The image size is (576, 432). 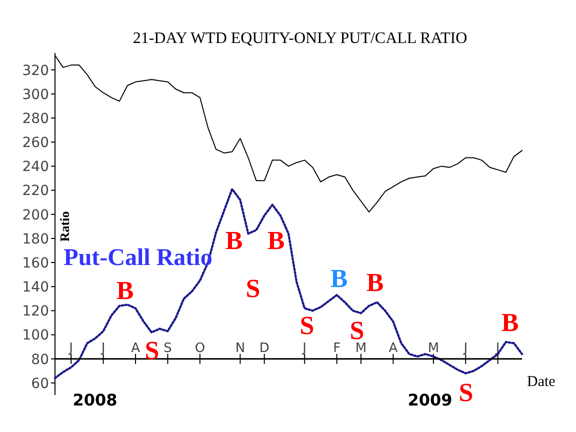 What do you see at coordinates (35, 312) in the screenshot?
I see `y-tick-label: 120` at bounding box center [35, 312].